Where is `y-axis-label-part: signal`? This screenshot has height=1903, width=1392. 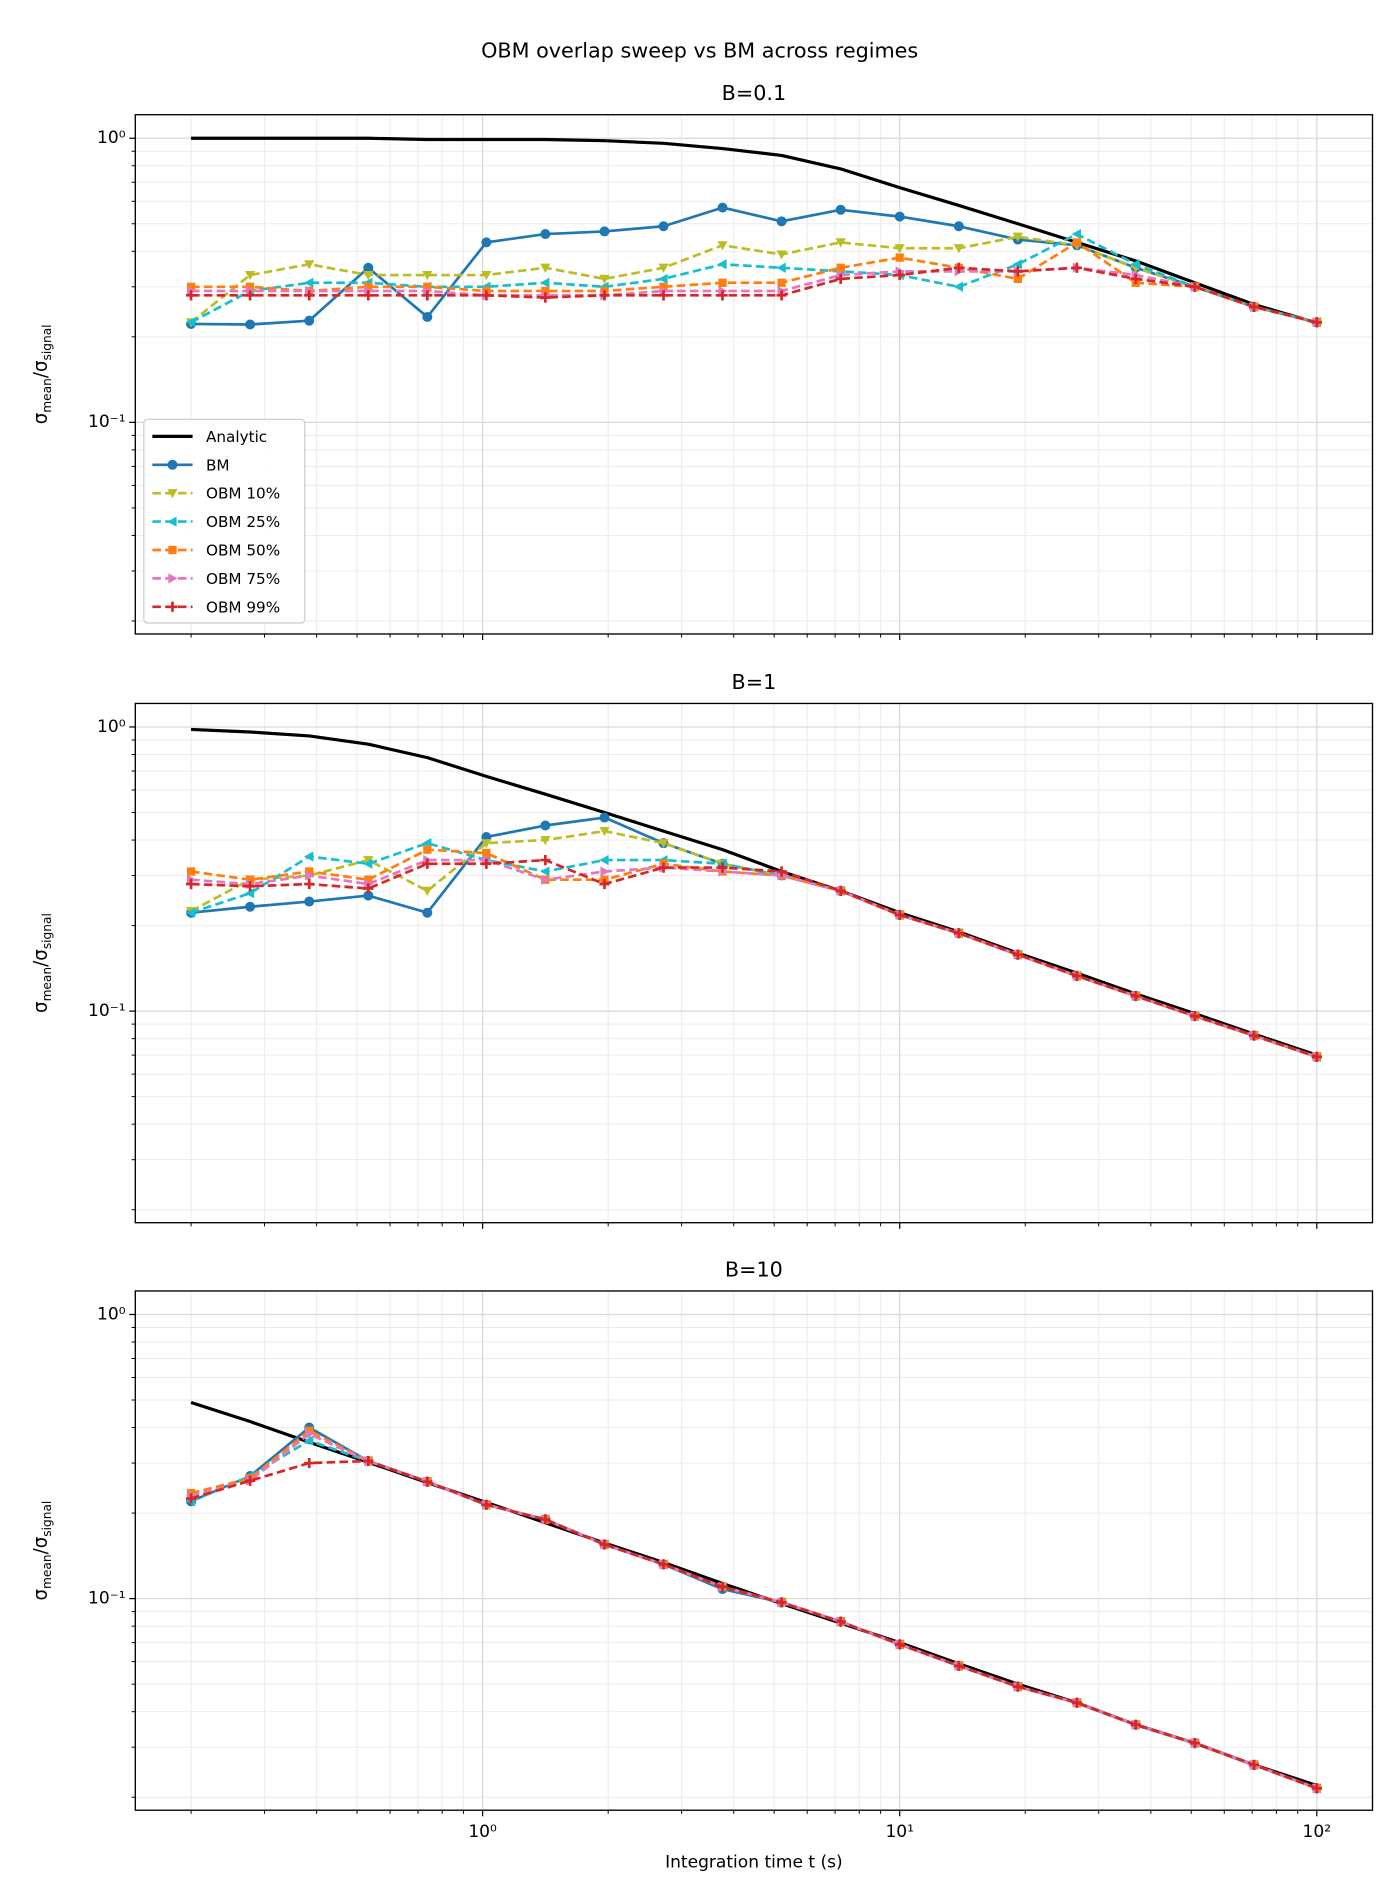 y-axis-label-part: signal is located at coordinates (47, 1519).